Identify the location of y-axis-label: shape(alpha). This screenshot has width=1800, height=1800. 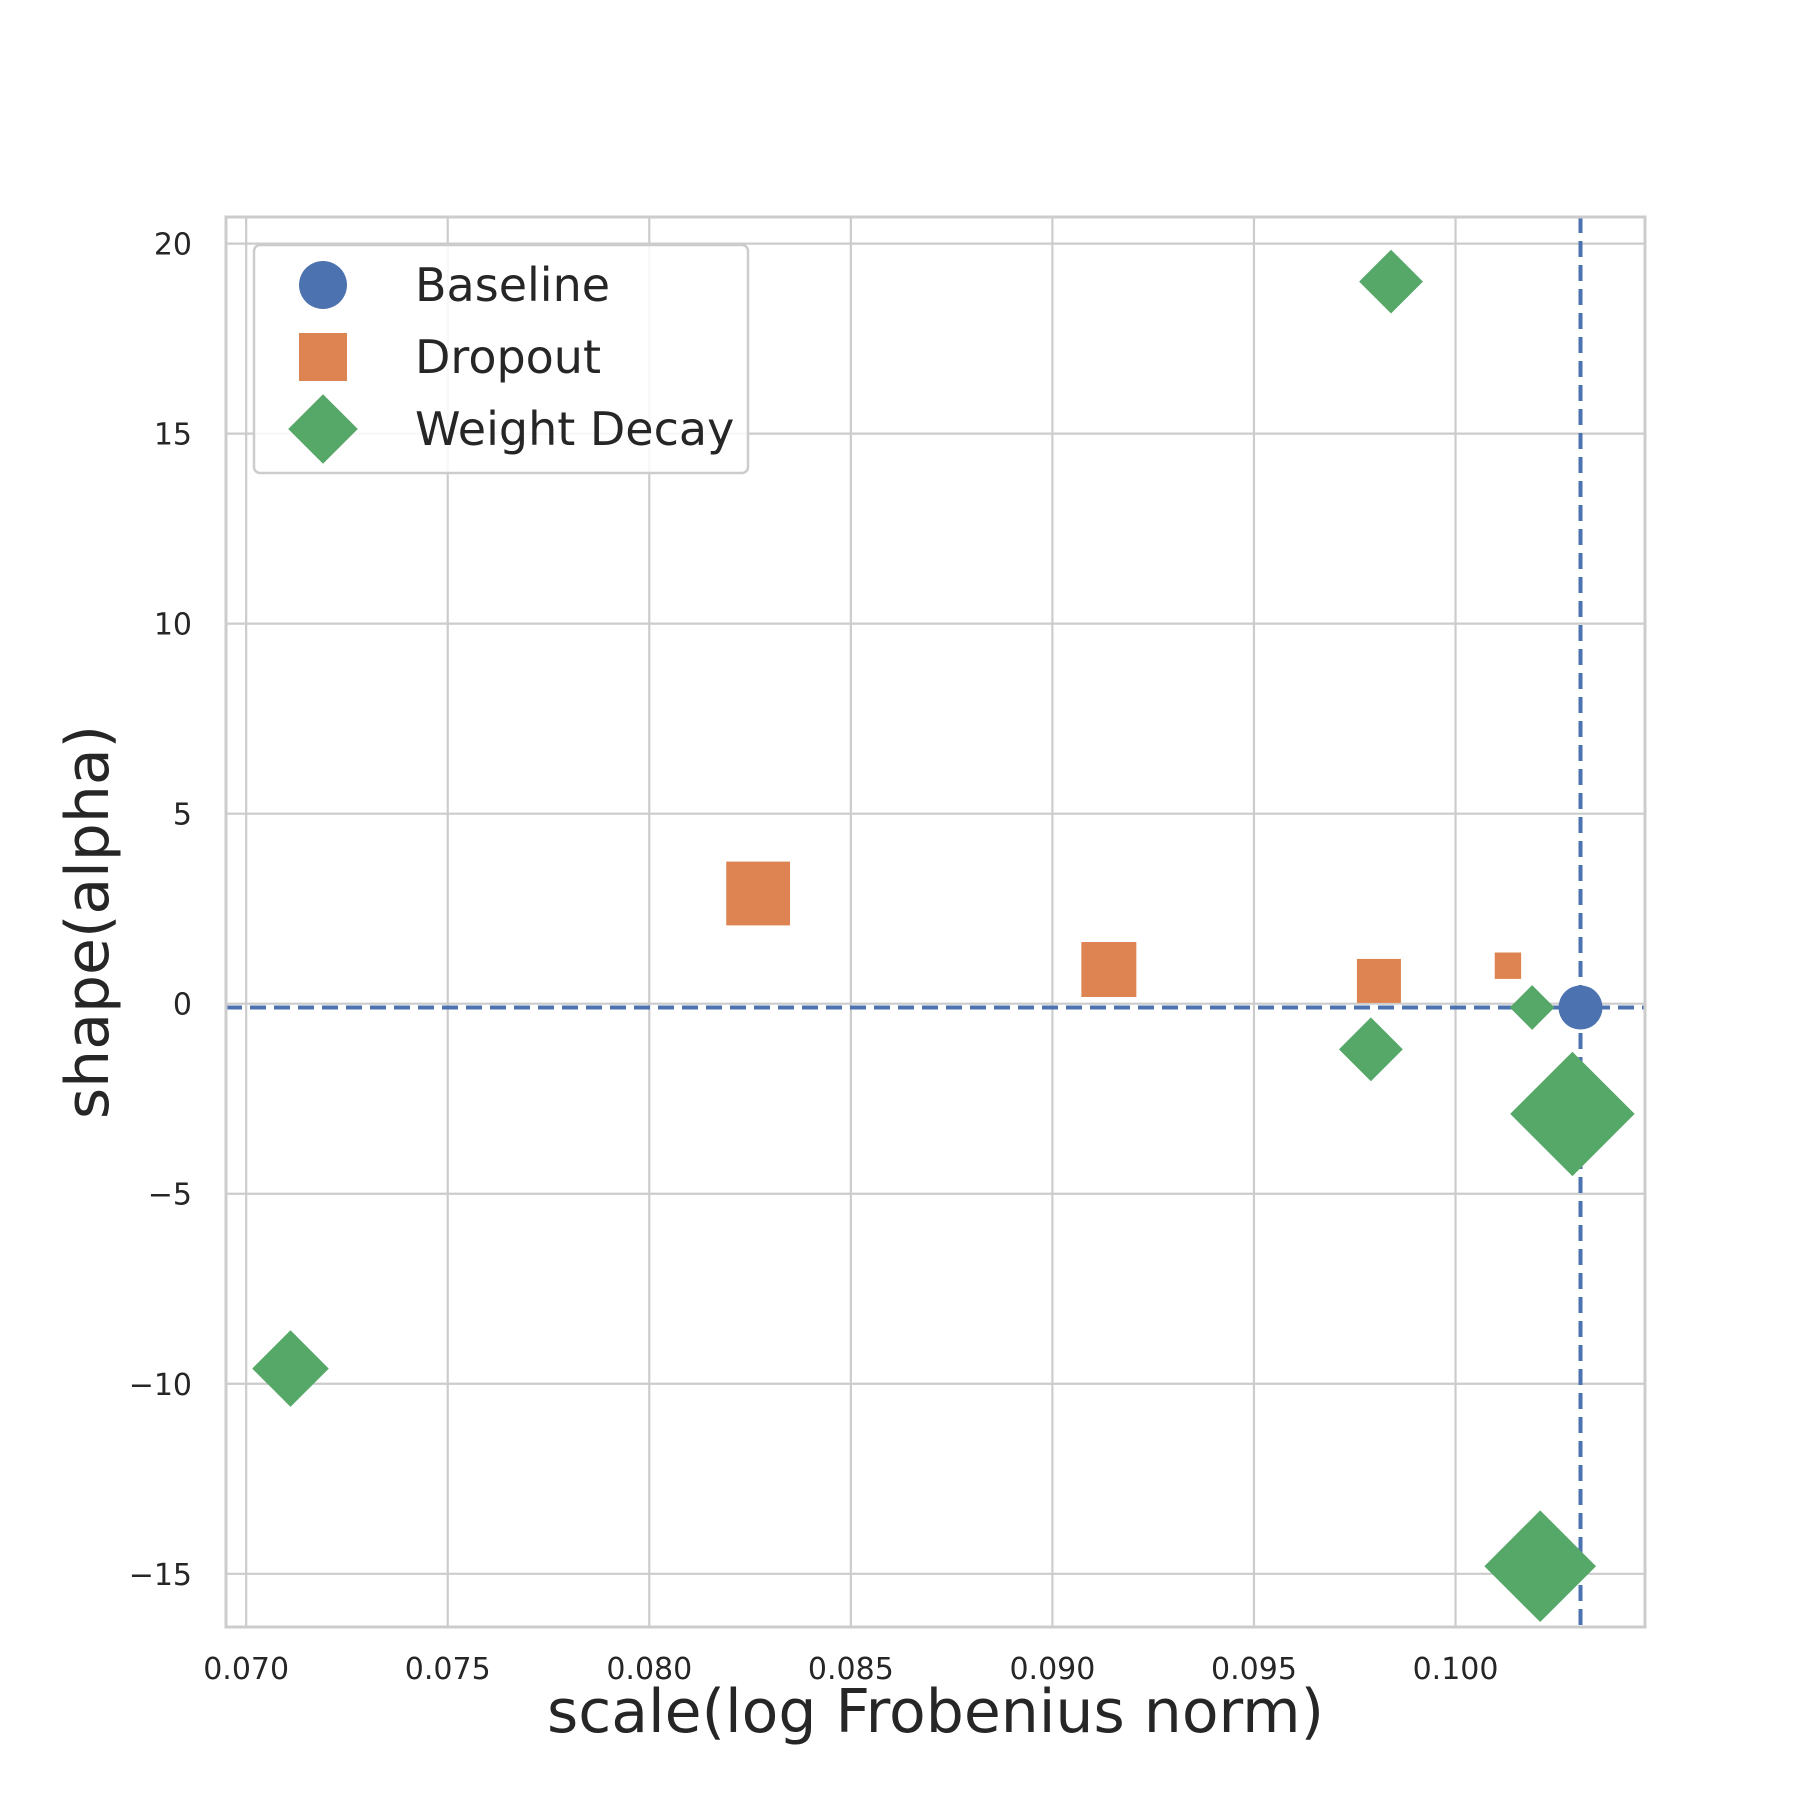
(88, 922).